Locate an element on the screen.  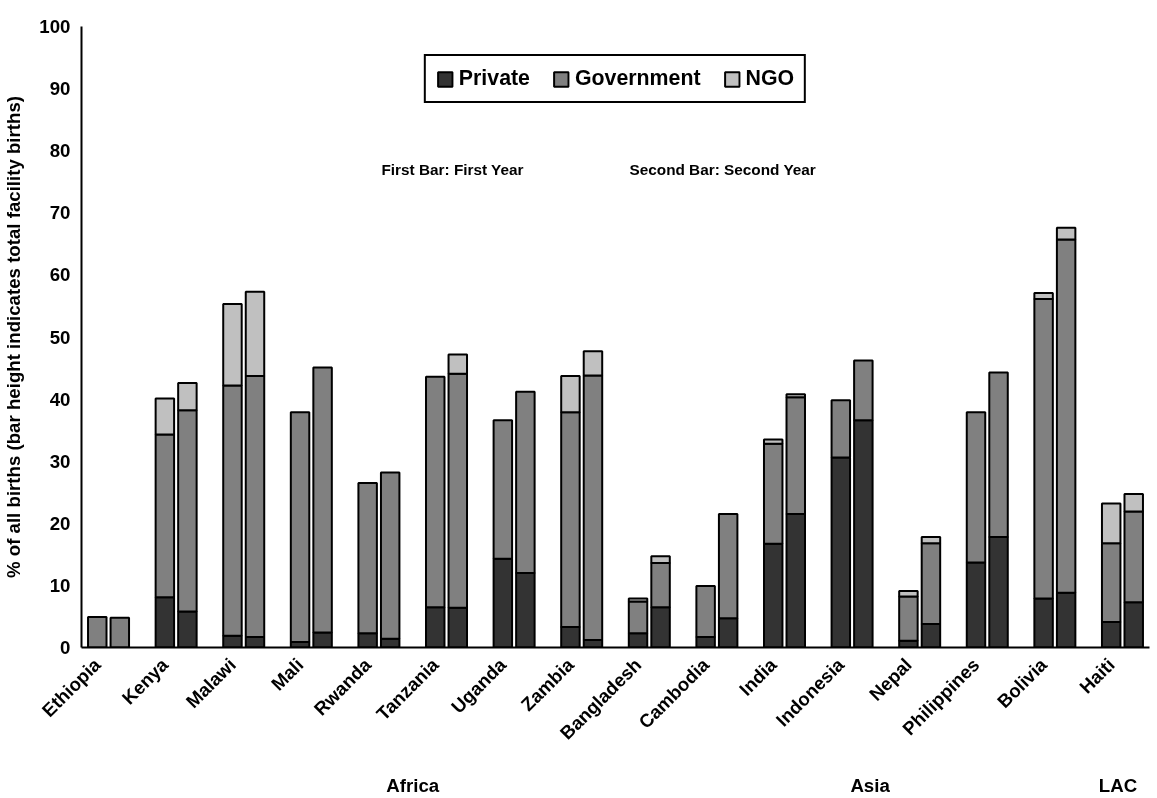
y-axis-title: % of all births (bar height indicates total facility births) is located at coordinates (14, 337).